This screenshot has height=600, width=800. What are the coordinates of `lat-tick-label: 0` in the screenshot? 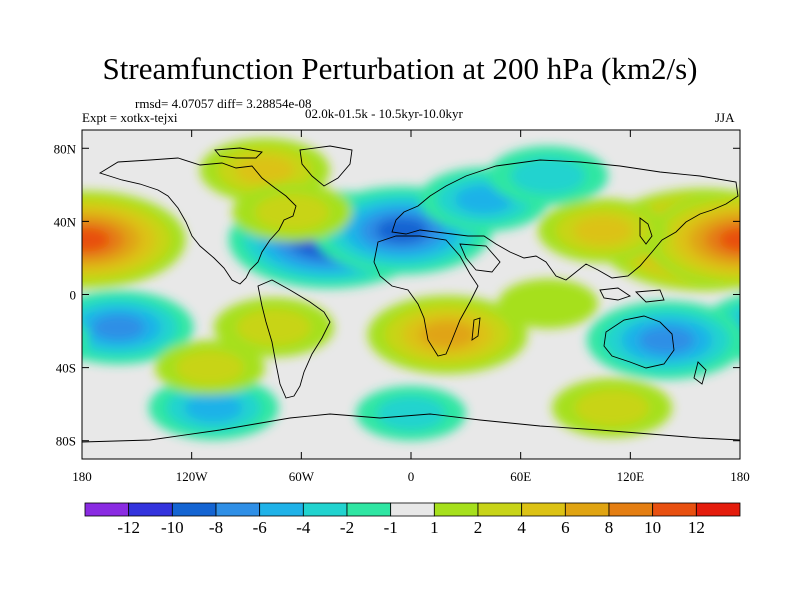 It's located at (73, 295).